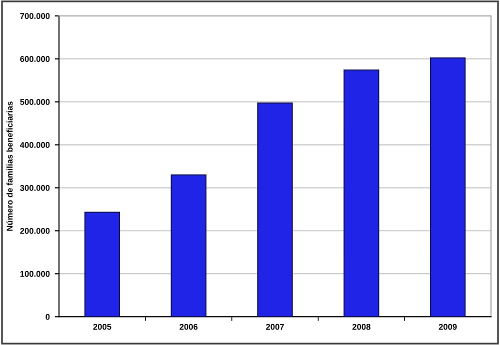 Image resolution: width=500 pixels, height=345 pixels. I want to click on y-tick-label: 700.000, so click(35, 16).